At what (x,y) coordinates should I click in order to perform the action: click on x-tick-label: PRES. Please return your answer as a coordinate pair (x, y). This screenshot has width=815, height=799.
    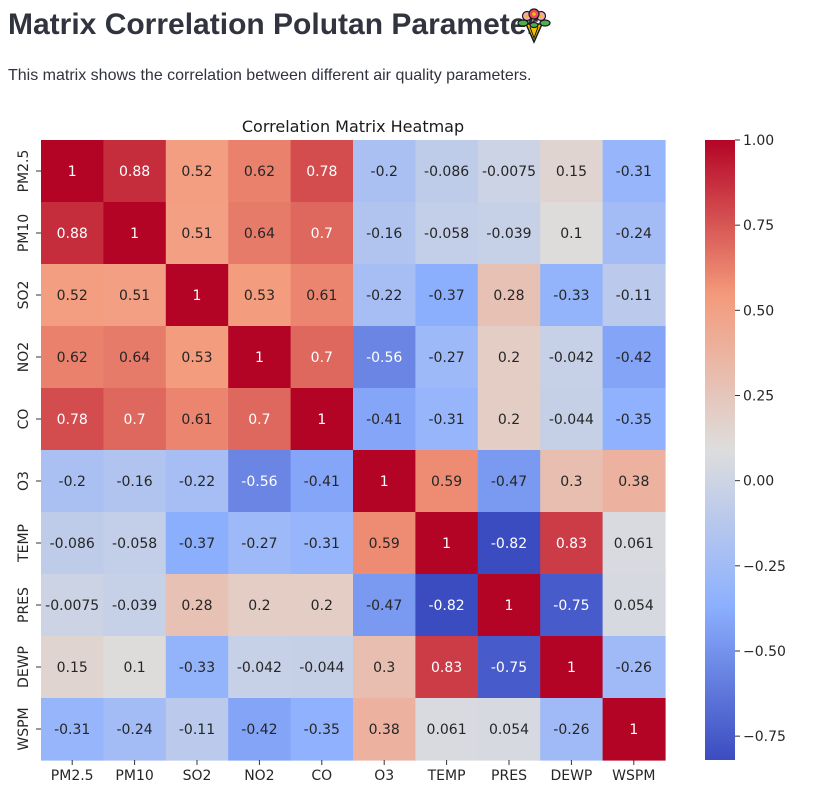
    Looking at the image, I should click on (509, 776).